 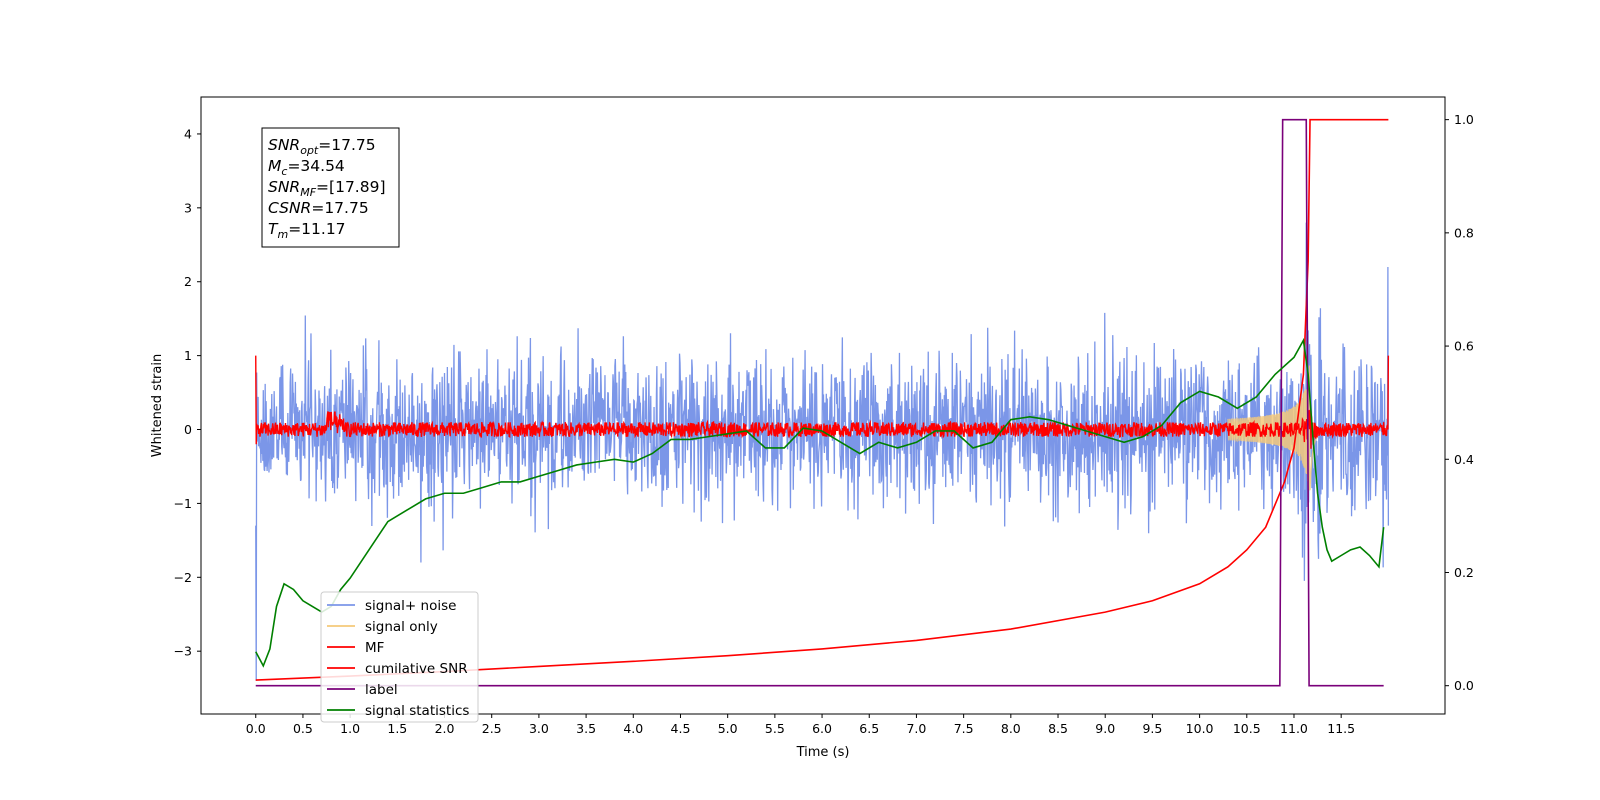 I want to click on x-tick-label: 7.5, so click(x=964, y=728).